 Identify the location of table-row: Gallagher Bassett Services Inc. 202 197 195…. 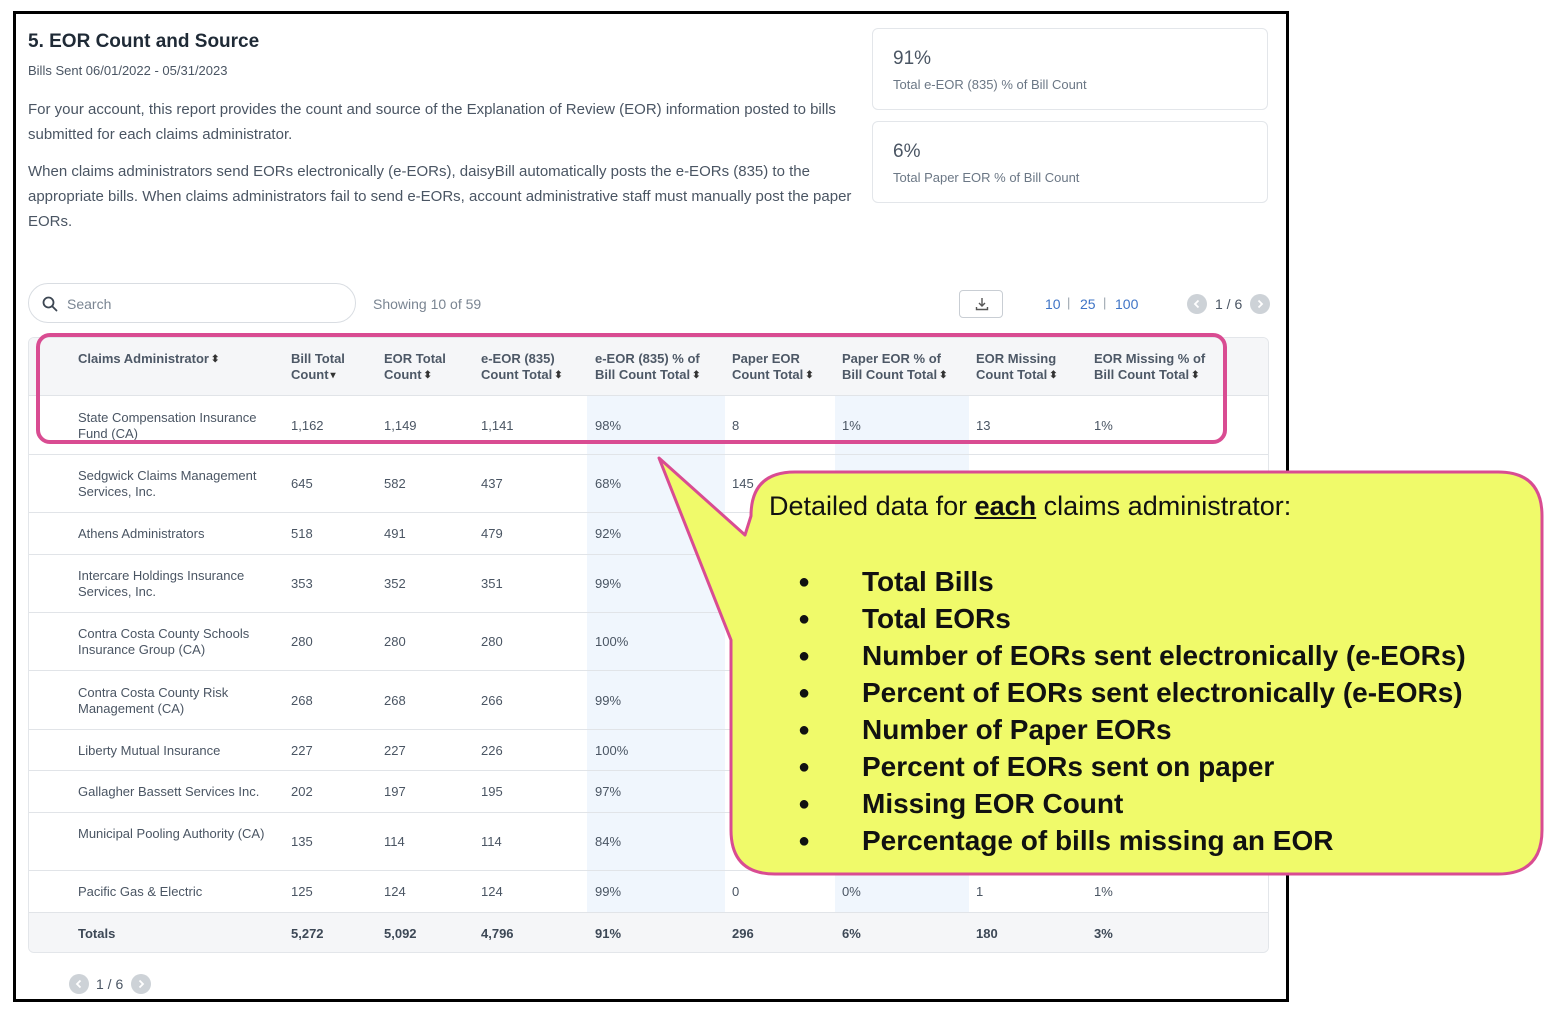
(648, 791).